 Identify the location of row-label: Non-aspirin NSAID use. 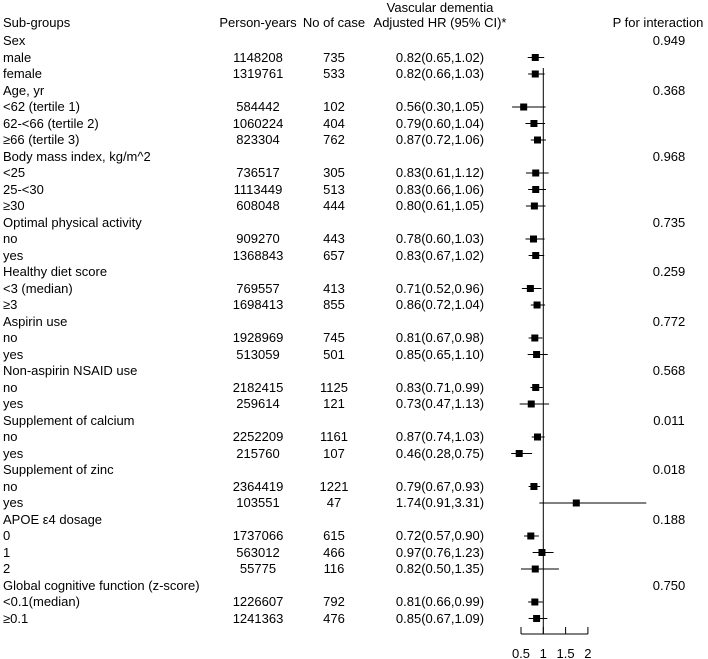
(70, 370).